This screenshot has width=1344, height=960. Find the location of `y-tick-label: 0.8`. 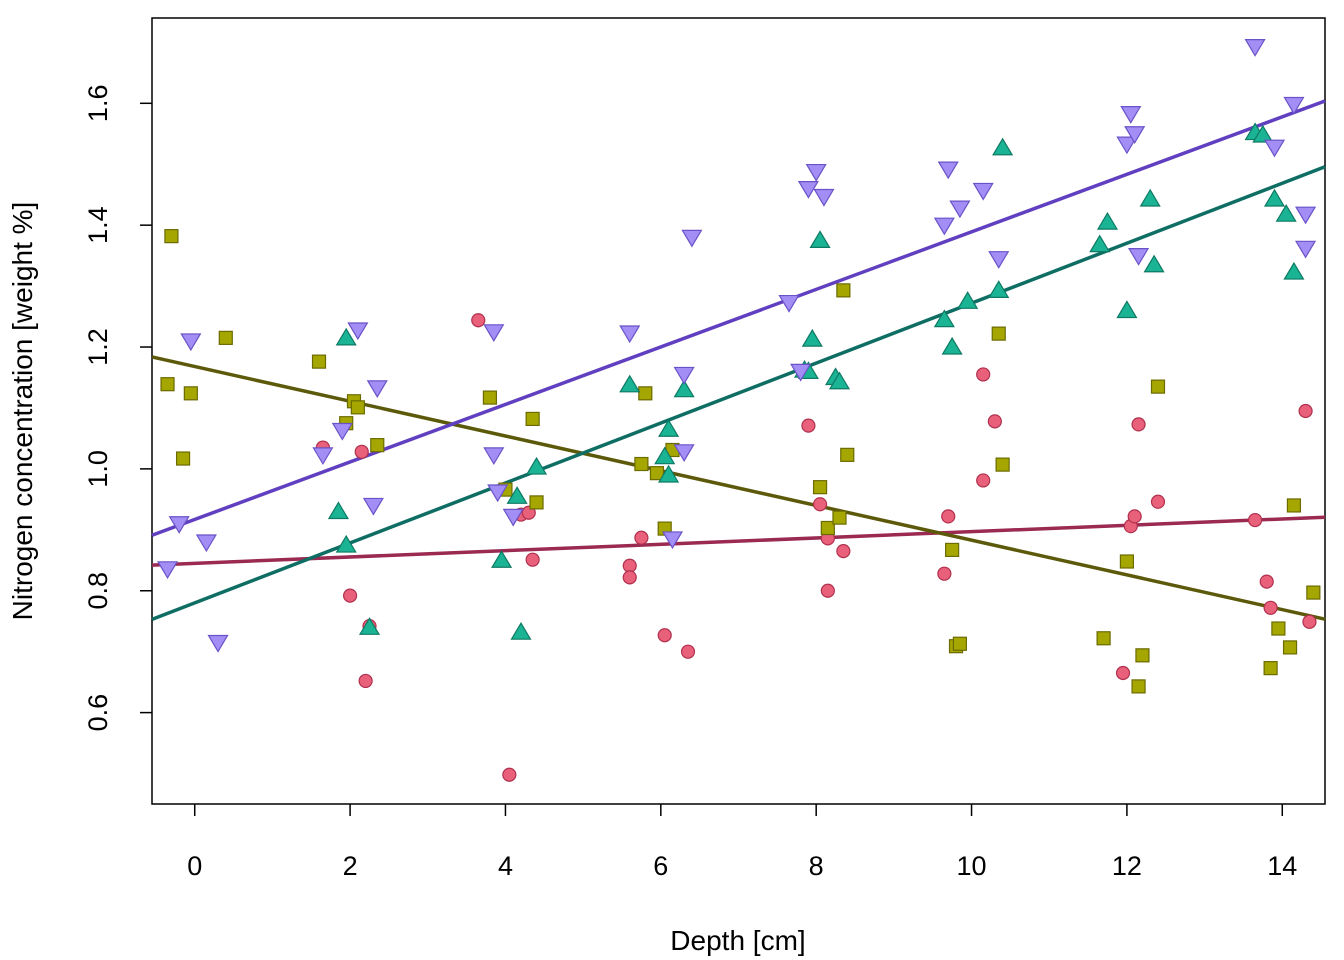

y-tick-label: 0.8 is located at coordinates (98, 591).